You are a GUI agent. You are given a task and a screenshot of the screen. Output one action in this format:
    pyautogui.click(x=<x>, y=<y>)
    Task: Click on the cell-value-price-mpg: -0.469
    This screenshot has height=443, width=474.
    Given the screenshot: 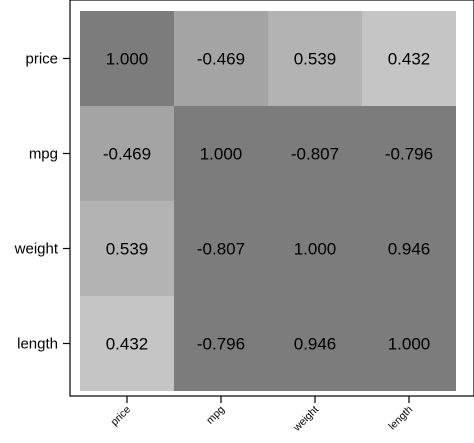 What is the action you would take?
    pyautogui.click(x=221, y=59)
    